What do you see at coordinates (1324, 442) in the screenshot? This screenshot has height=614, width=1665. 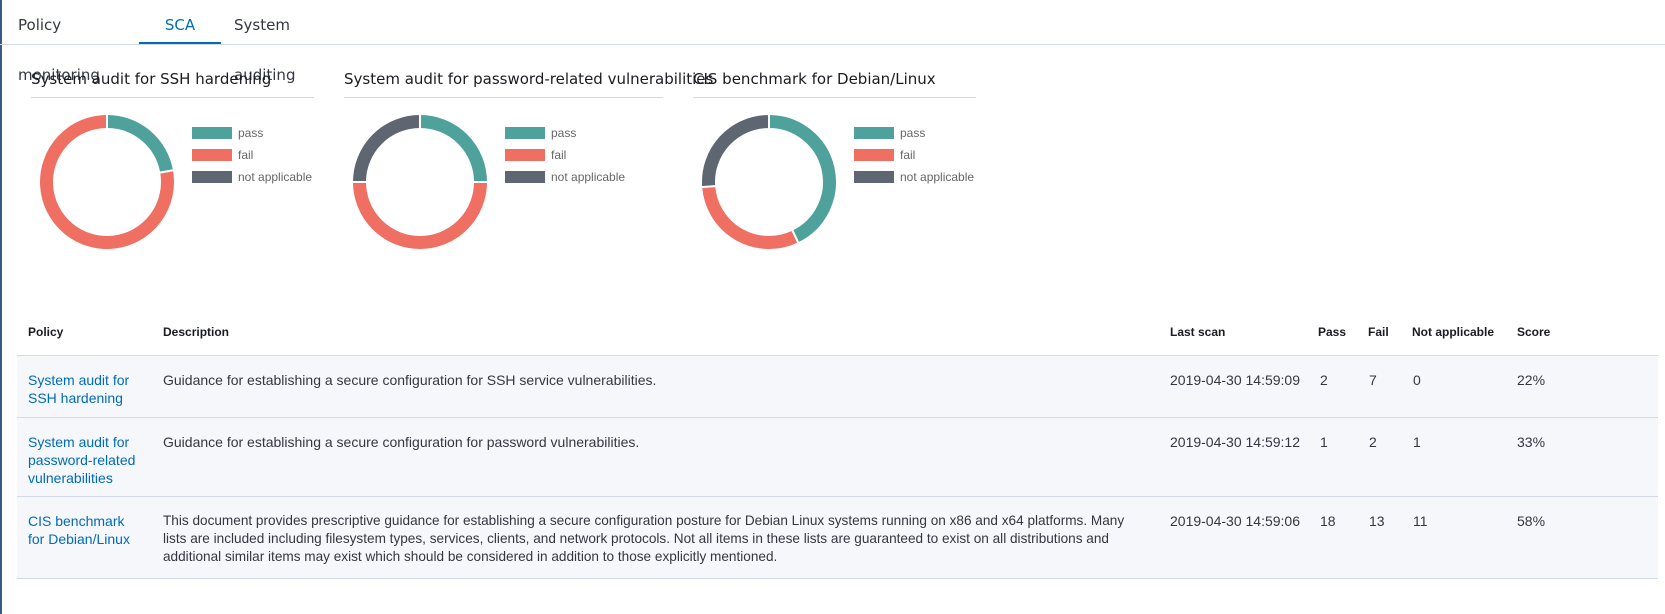 I see `pass-count-cell: 1` at bounding box center [1324, 442].